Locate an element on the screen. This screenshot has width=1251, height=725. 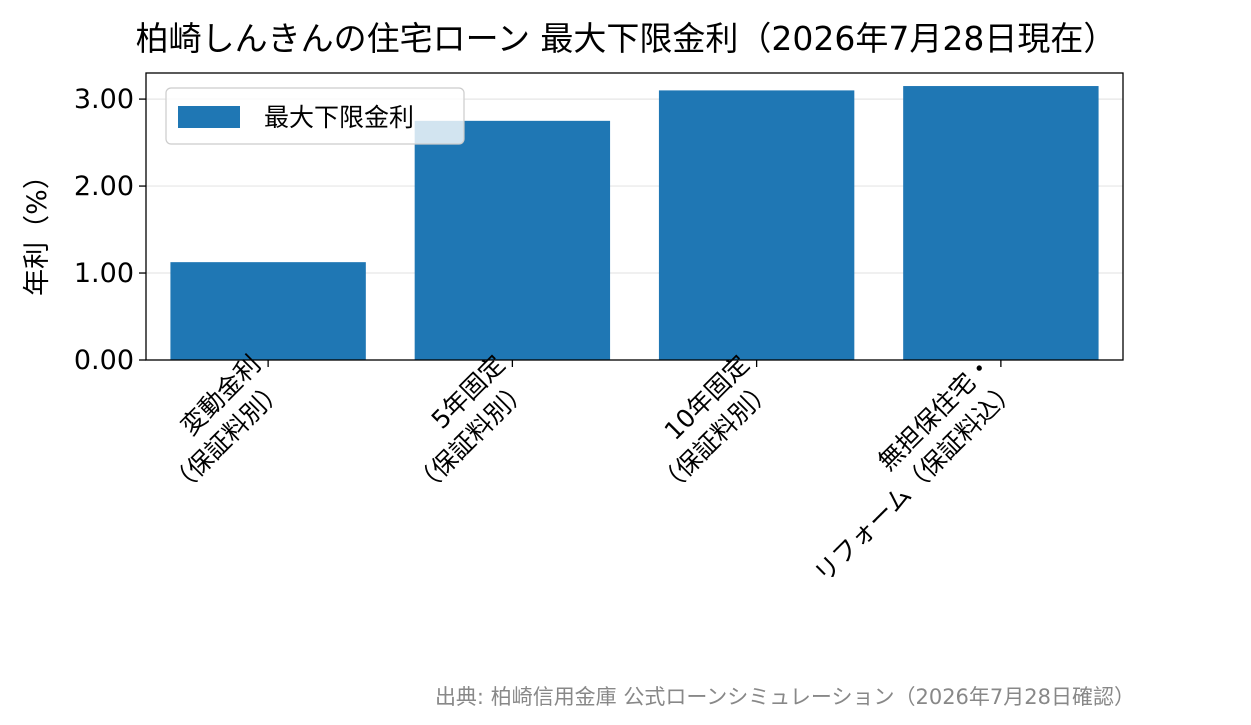
y-tick-label: 3.00 is located at coordinates (104, 99).